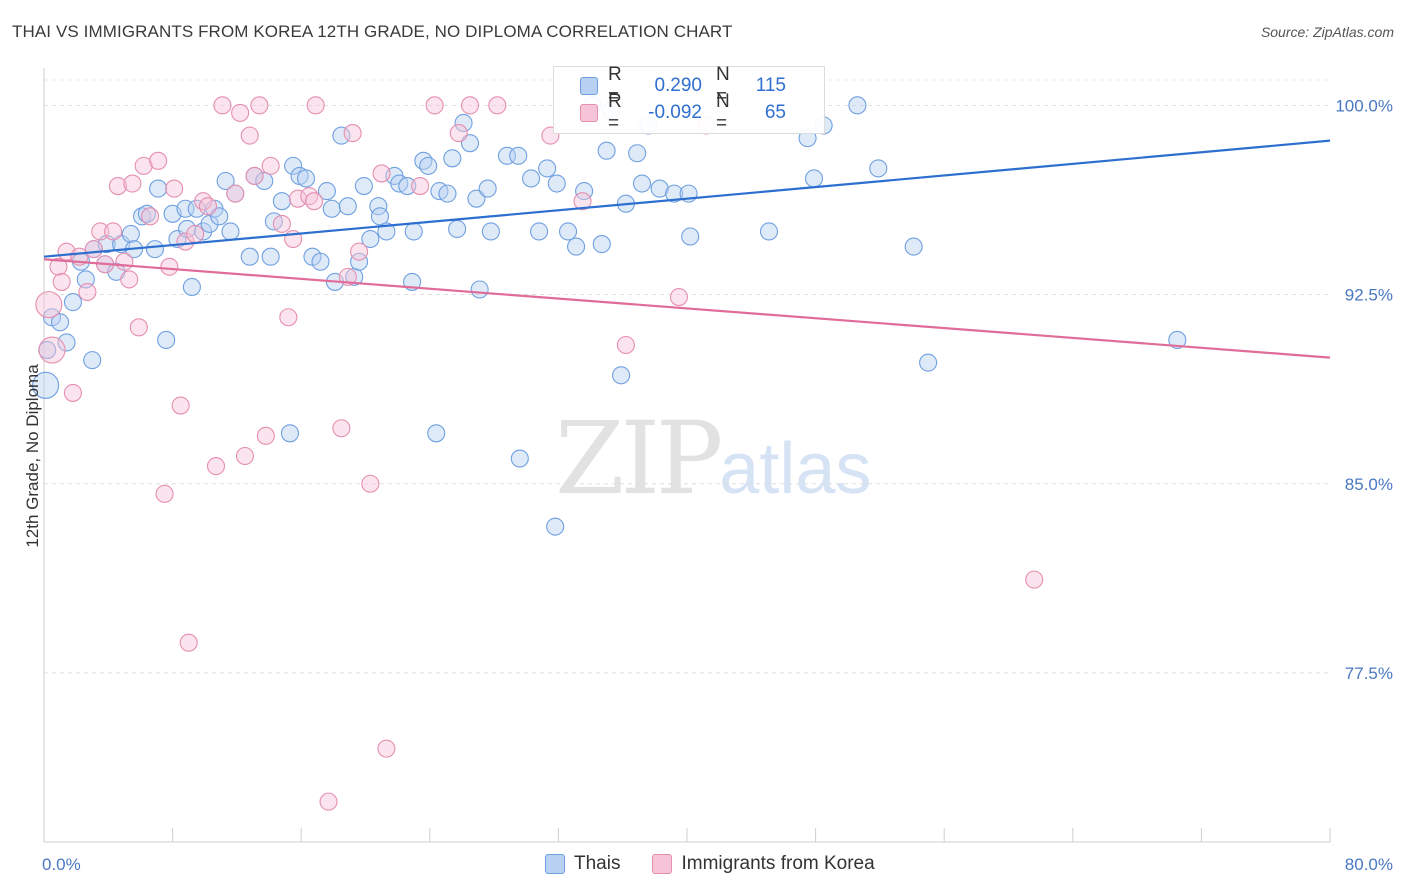  I want to click on n-label: N =, so click(723, 85).